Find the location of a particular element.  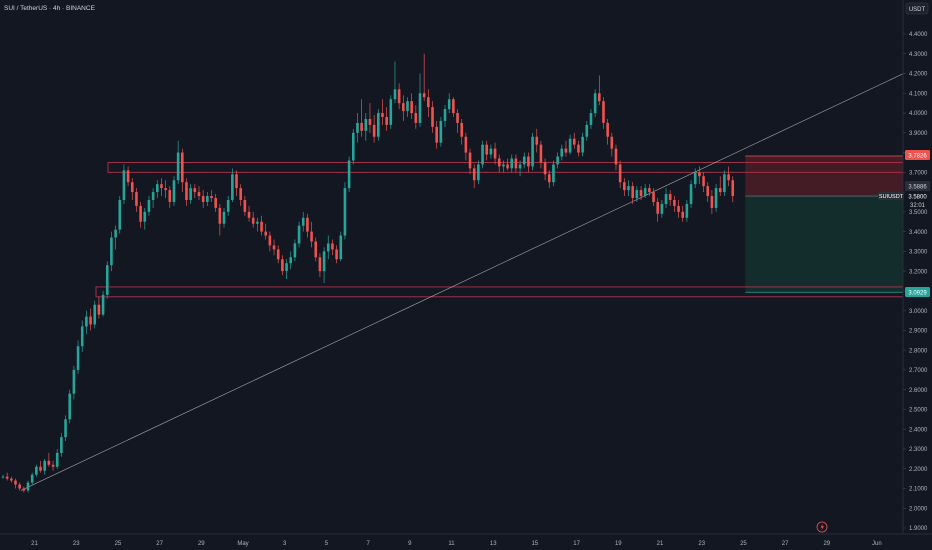

position-tool is located at coordinates (824, 224).